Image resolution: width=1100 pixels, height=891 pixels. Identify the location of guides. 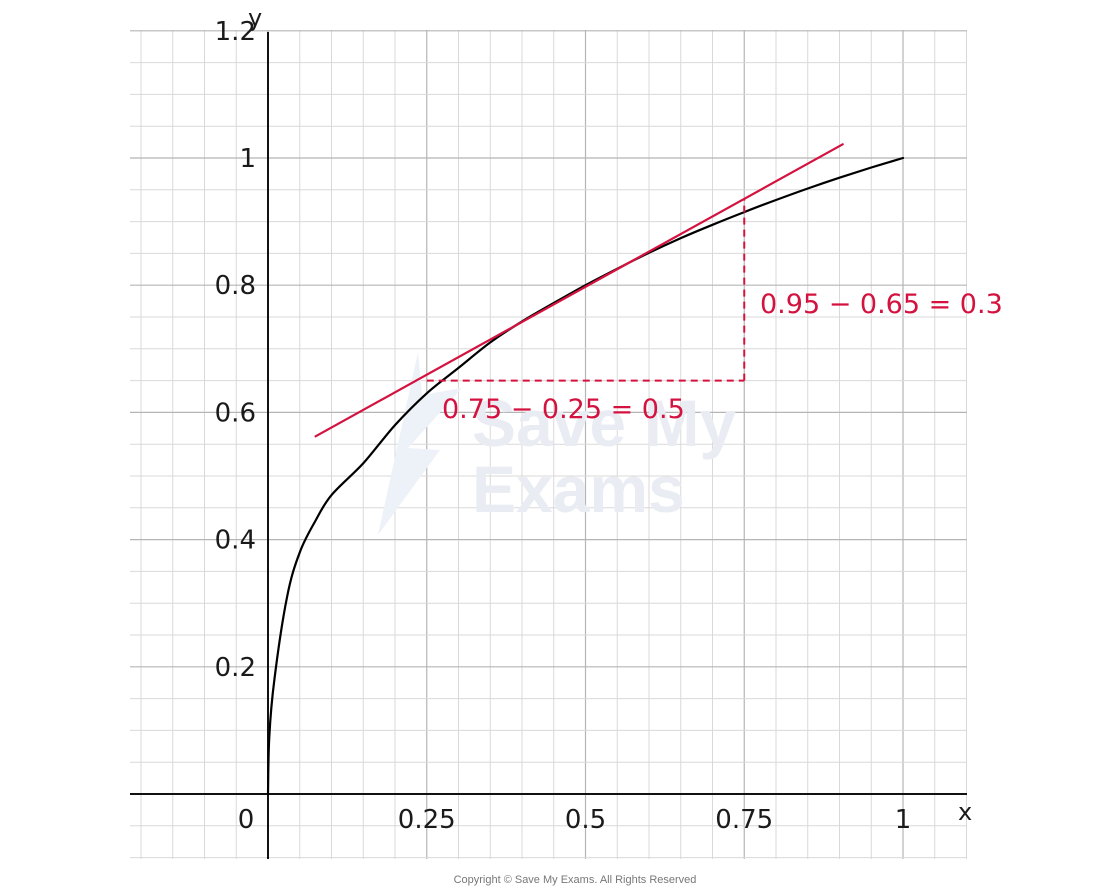
(586, 290).